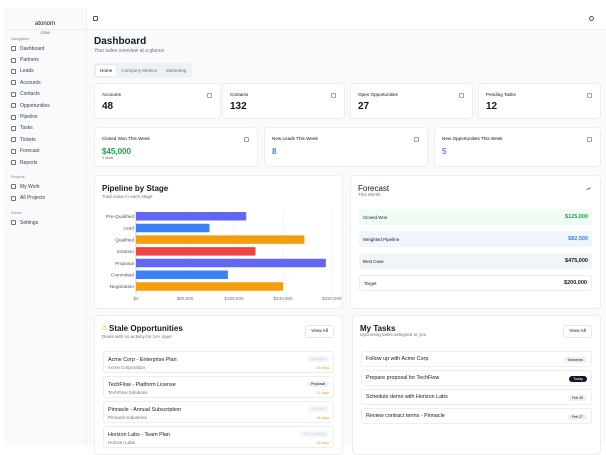 The width and height of the screenshot is (606, 455). What do you see at coordinates (501, 94) in the screenshot?
I see `stat-label: Pending Tasks` at bounding box center [501, 94].